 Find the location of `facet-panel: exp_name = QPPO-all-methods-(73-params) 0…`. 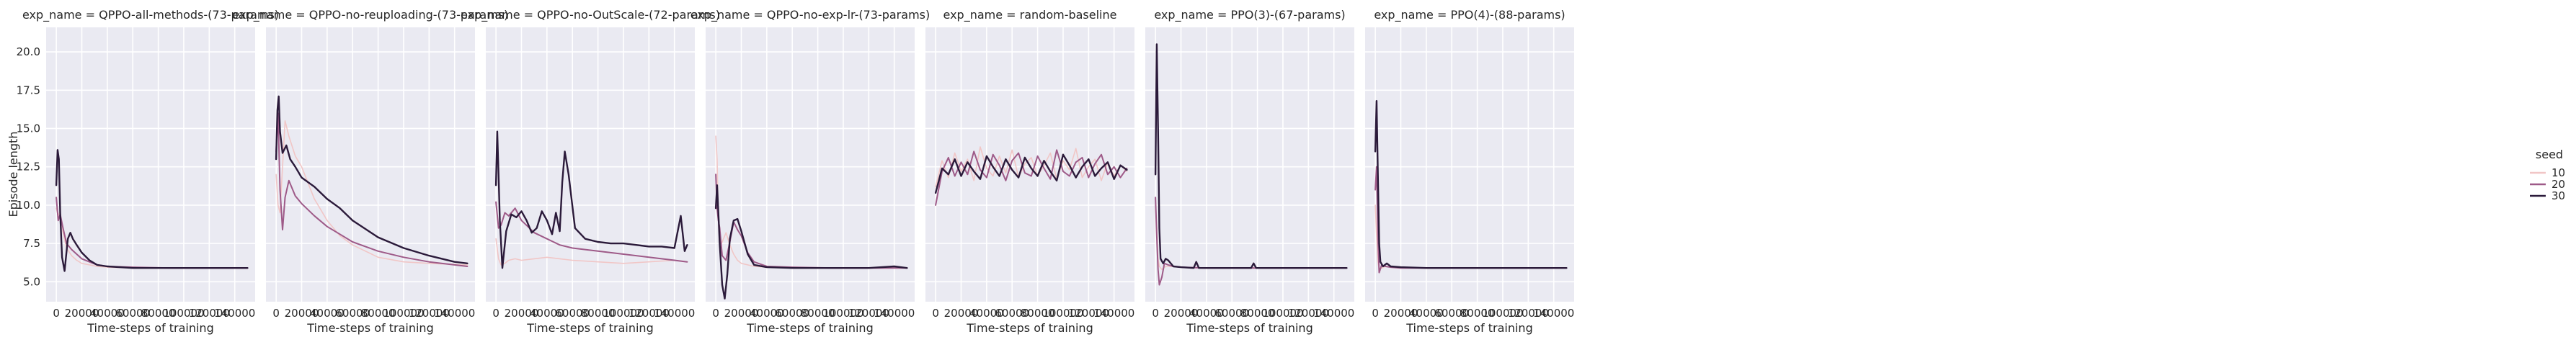

facet-panel: exp_name = QPPO-all-methods-(73-params) 0… is located at coordinates (148, 171).